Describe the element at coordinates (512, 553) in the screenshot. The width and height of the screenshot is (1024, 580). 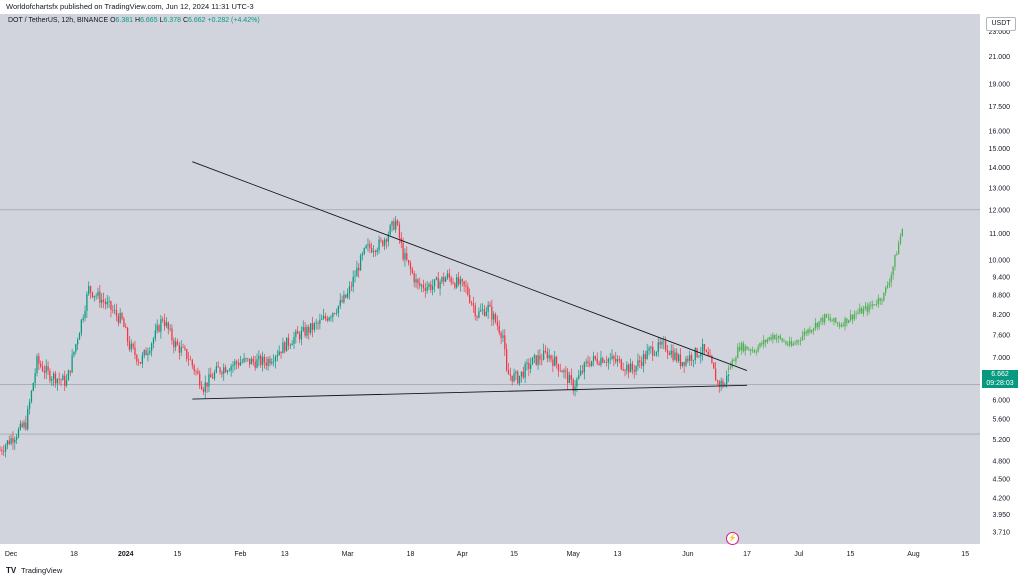
I see `time-axis` at that location.